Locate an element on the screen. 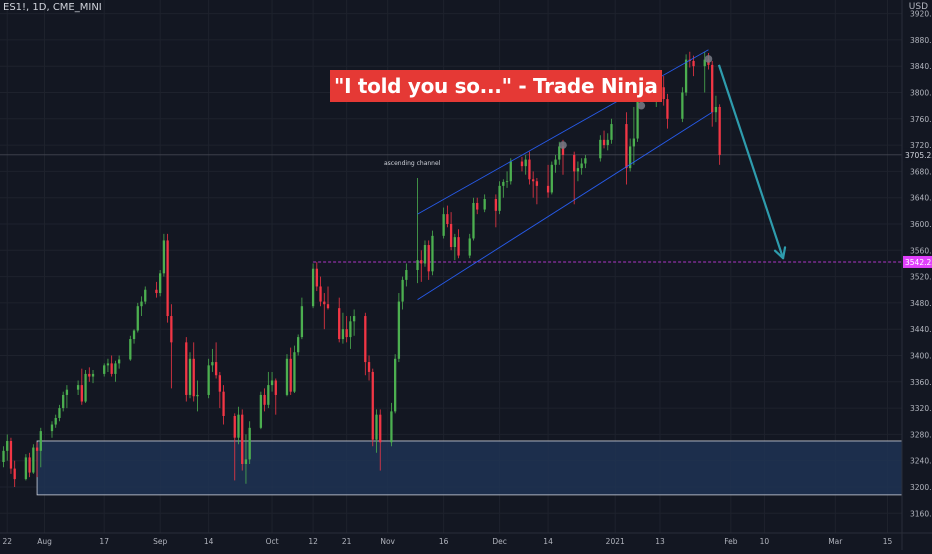  x-tick-label: 15 is located at coordinates (888, 541).